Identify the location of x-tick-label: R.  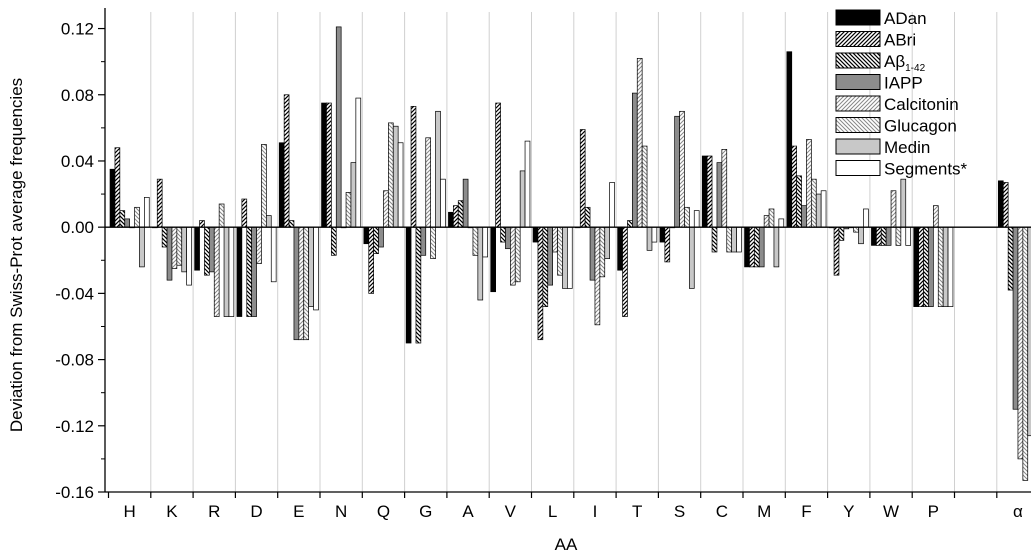
(214, 511).